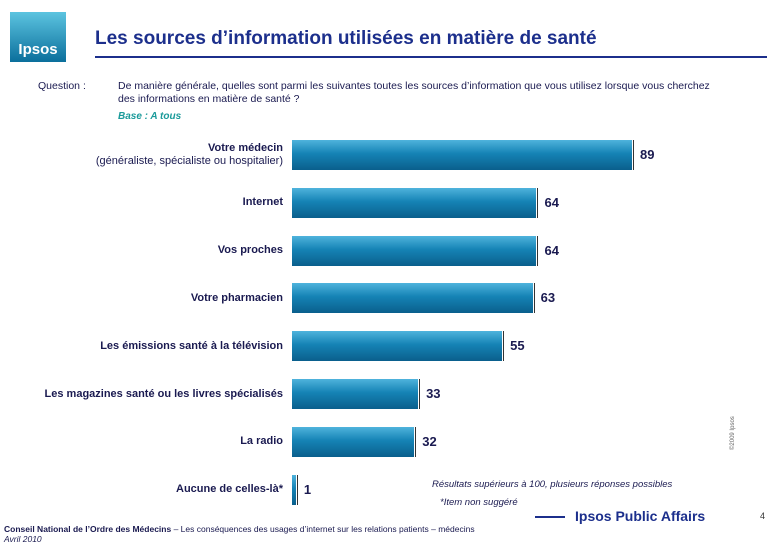 The width and height of the screenshot is (767, 542). I want to click on category-label: Les émissions santé à la télévision, so click(161, 346).